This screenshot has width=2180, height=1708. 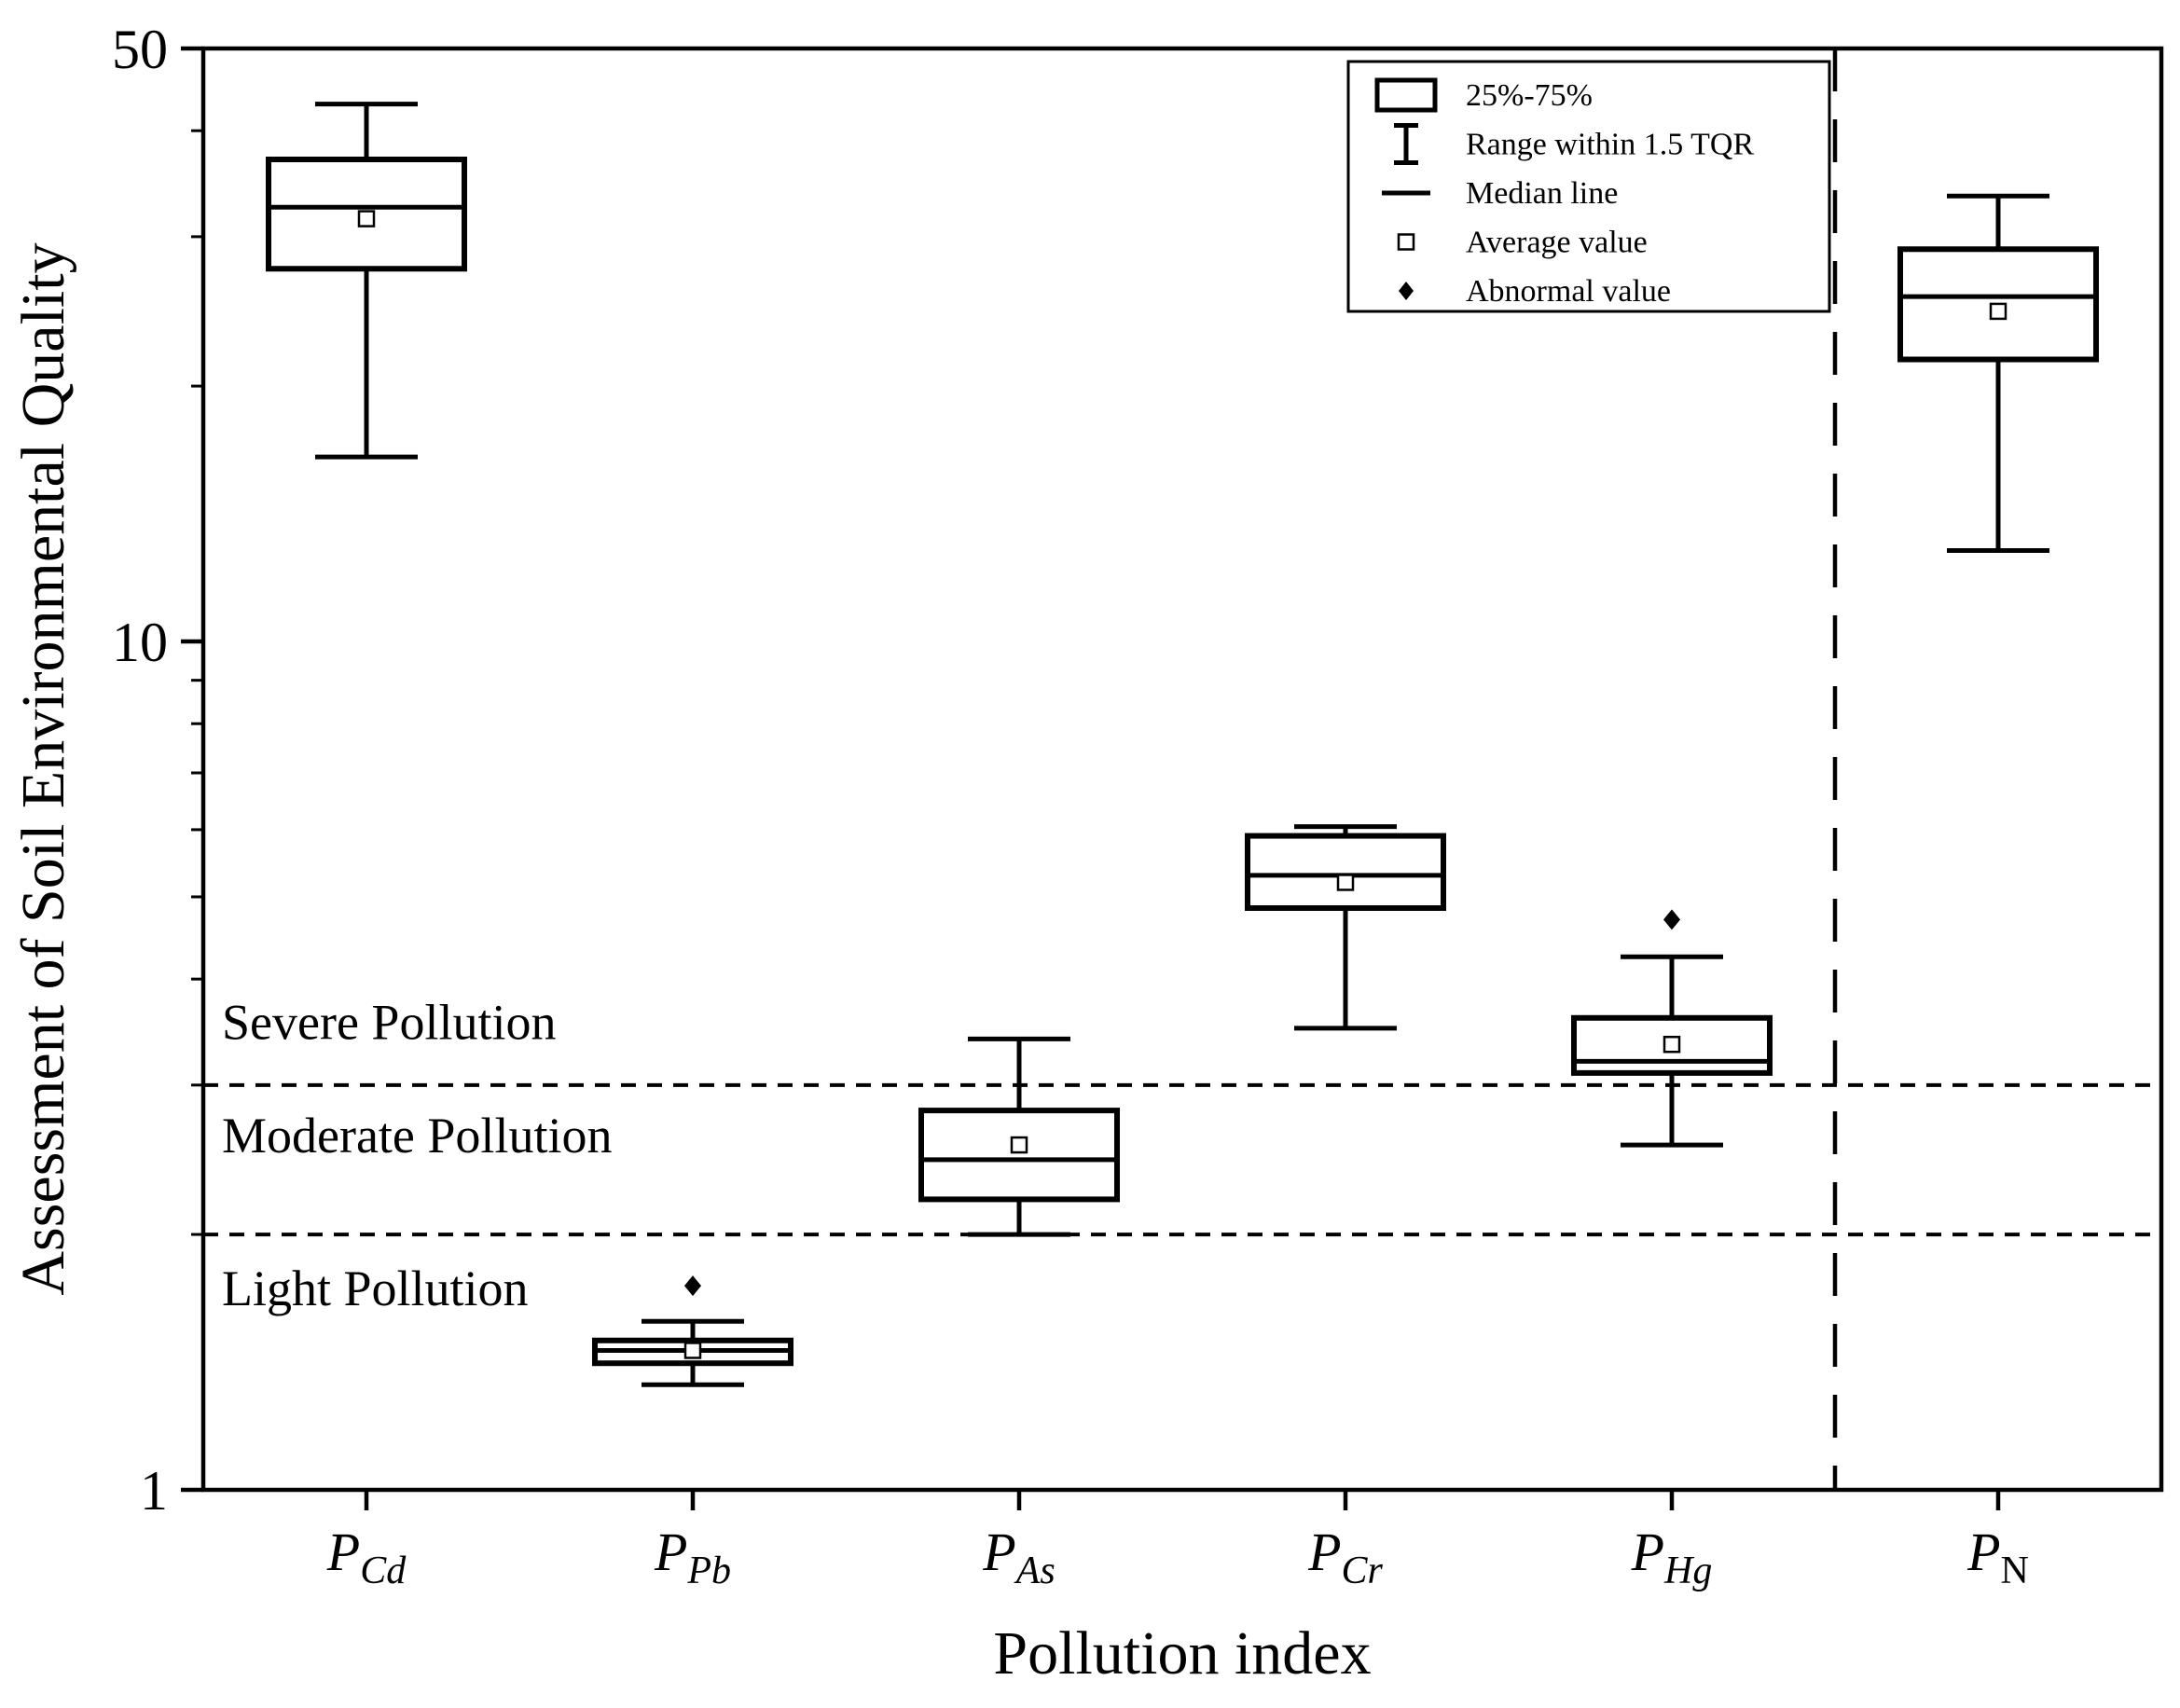 What do you see at coordinates (1406, 242) in the screenshot?
I see `legend-average-square-icon` at bounding box center [1406, 242].